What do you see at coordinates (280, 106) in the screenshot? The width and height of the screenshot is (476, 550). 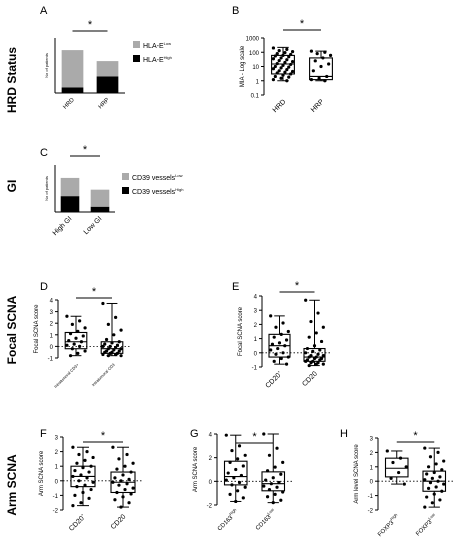 I see `x-tick-label-base: HRD` at bounding box center [280, 106].